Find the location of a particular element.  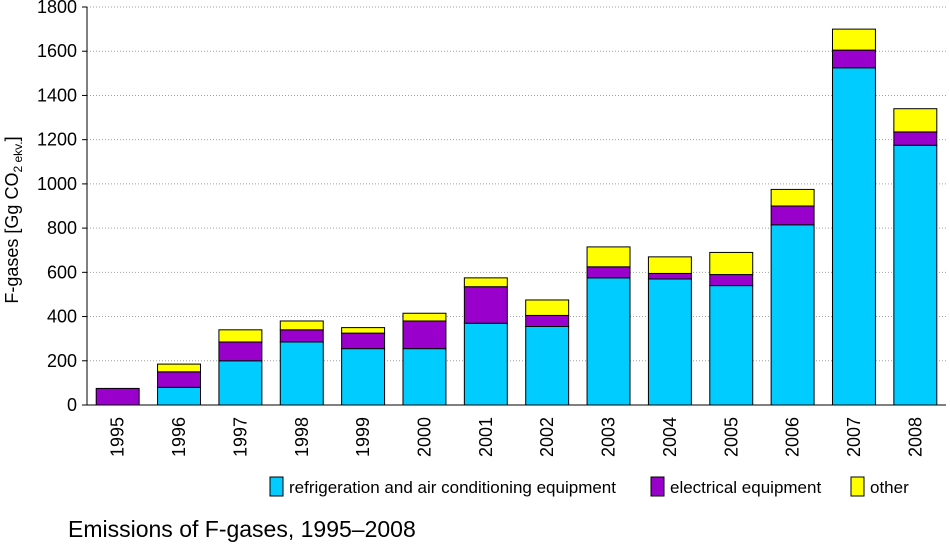

x-tick-label: 2003 is located at coordinates (609, 437).